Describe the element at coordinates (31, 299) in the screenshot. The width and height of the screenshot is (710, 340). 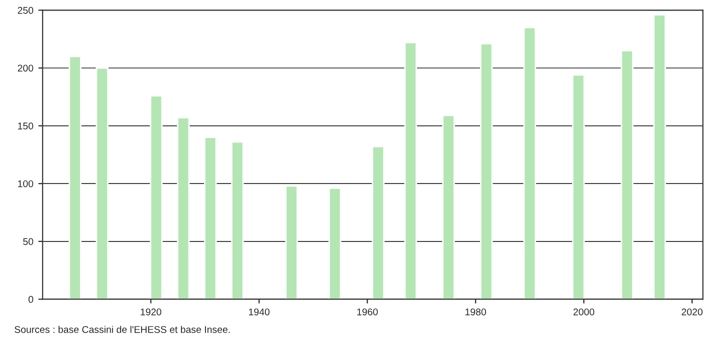
I see `y-tick-label: 0` at that location.